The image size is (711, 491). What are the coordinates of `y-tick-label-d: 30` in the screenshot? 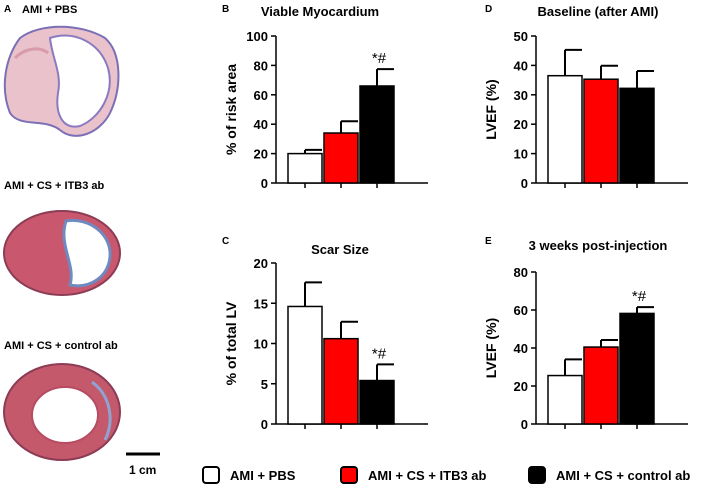 It's located at (521, 95).